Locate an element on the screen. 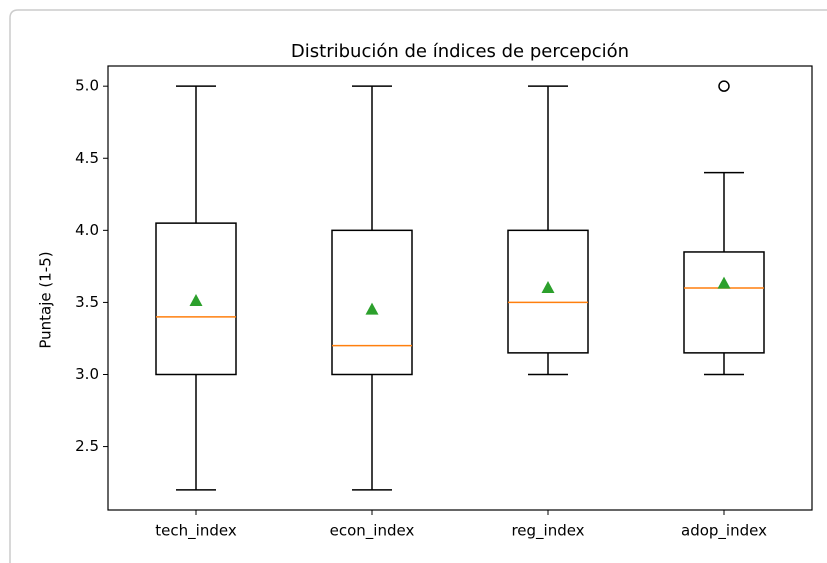 Image resolution: width=827 pixels, height=563 pixels. chart-title: Distribución de índices de percepción is located at coordinates (460, 51).